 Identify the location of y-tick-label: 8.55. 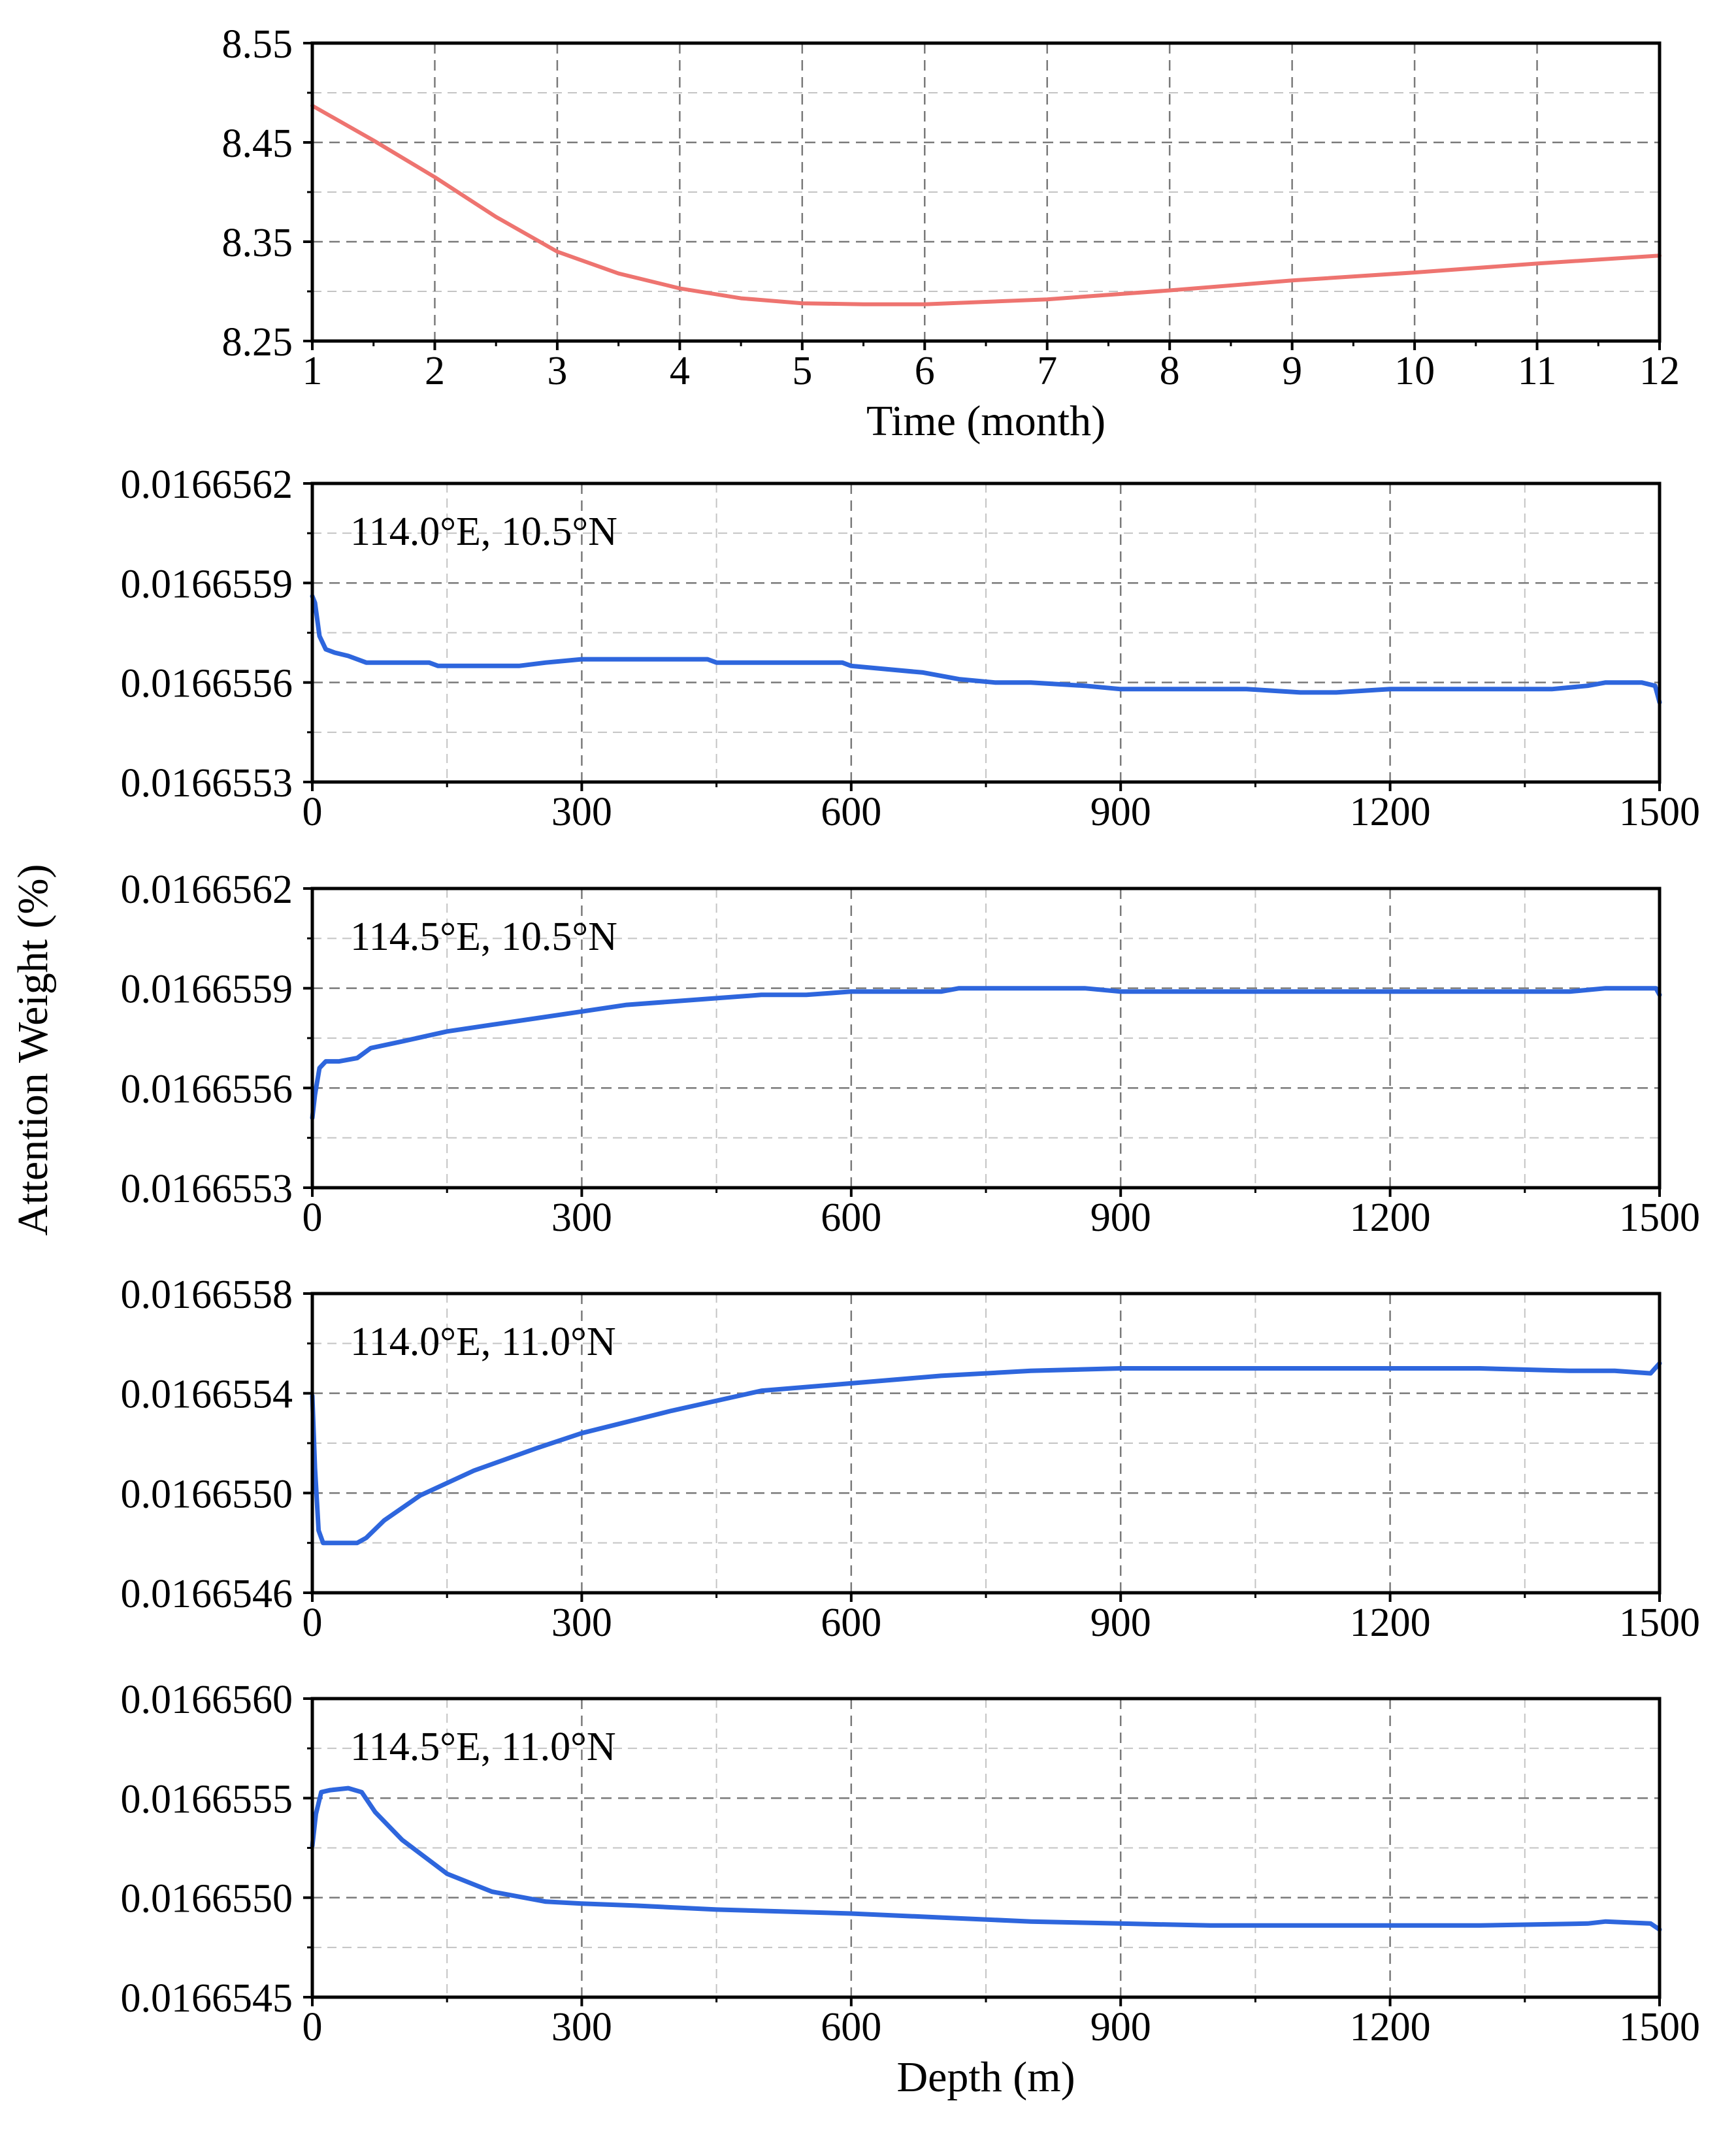
(257, 44).